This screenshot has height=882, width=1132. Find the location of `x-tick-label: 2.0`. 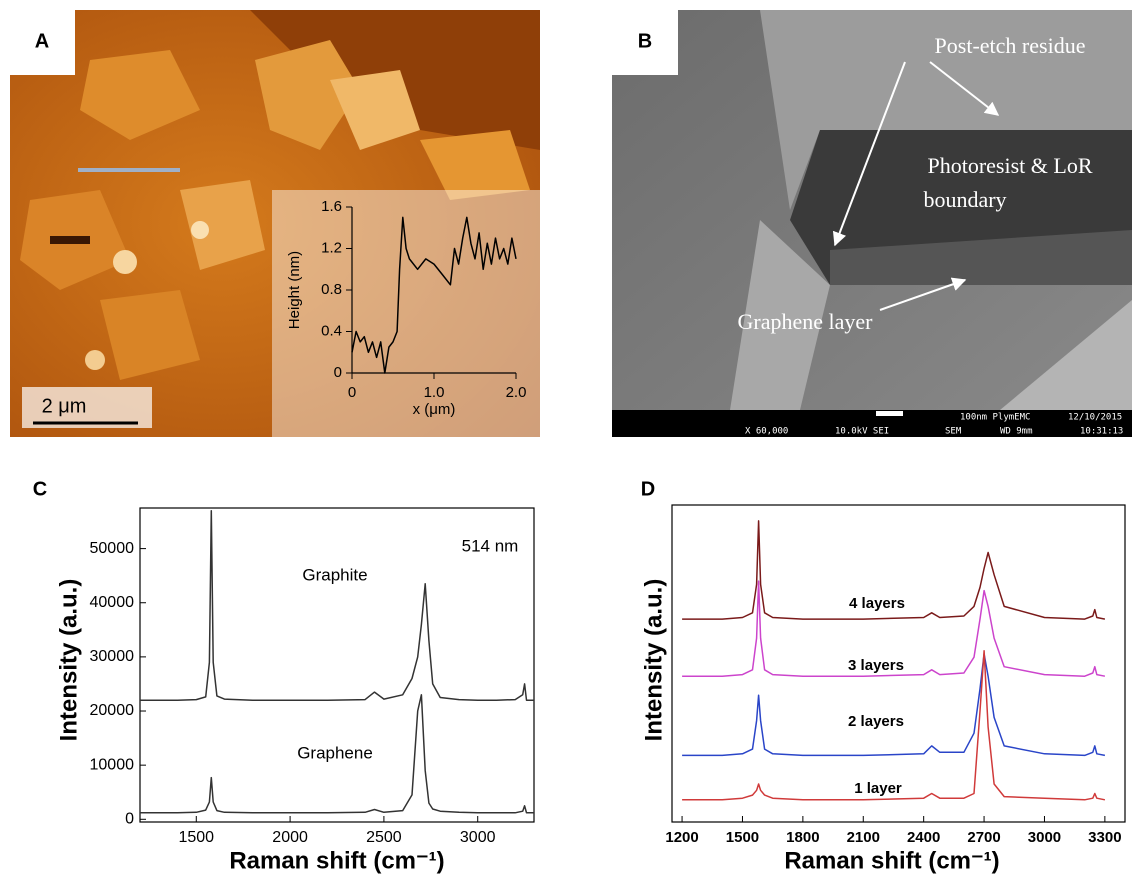

x-tick-label: 2.0 is located at coordinates (516, 392).